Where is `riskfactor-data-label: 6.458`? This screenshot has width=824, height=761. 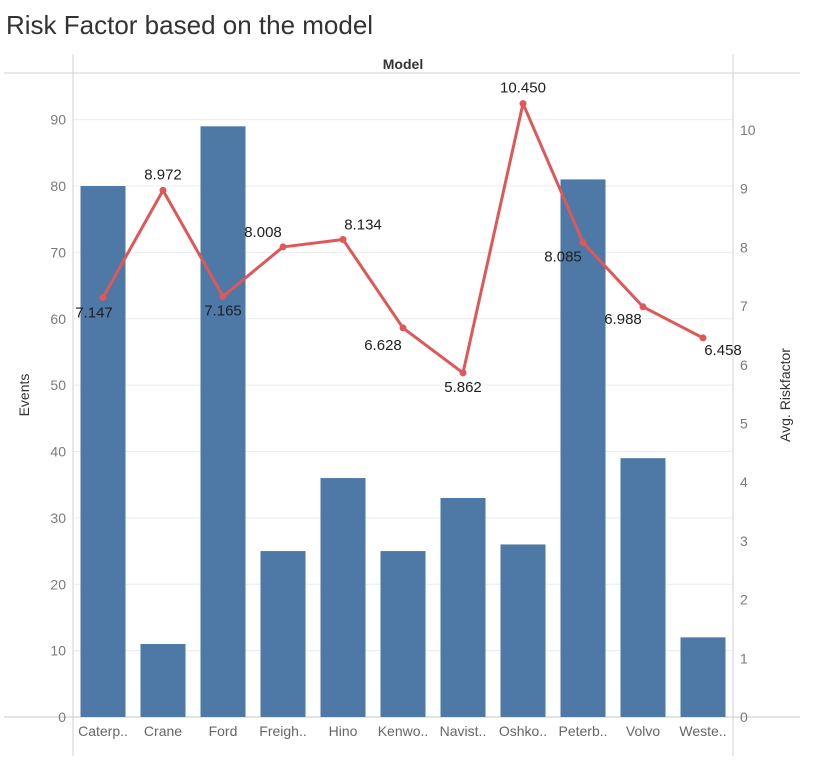 riskfactor-data-label: 6.458 is located at coordinates (723, 350).